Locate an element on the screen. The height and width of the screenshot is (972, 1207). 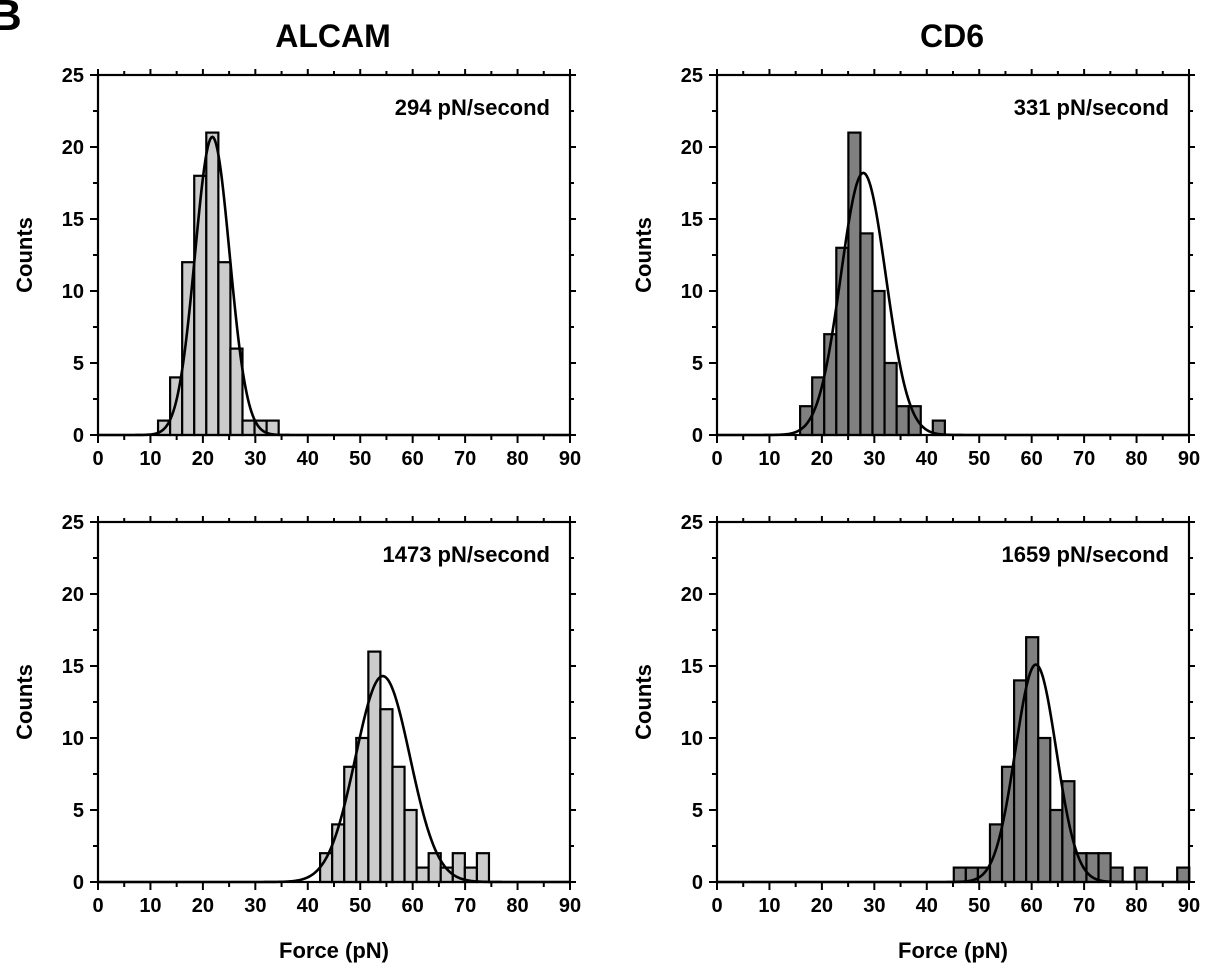
column-title-cd6: CD6 is located at coordinates (952, 36).